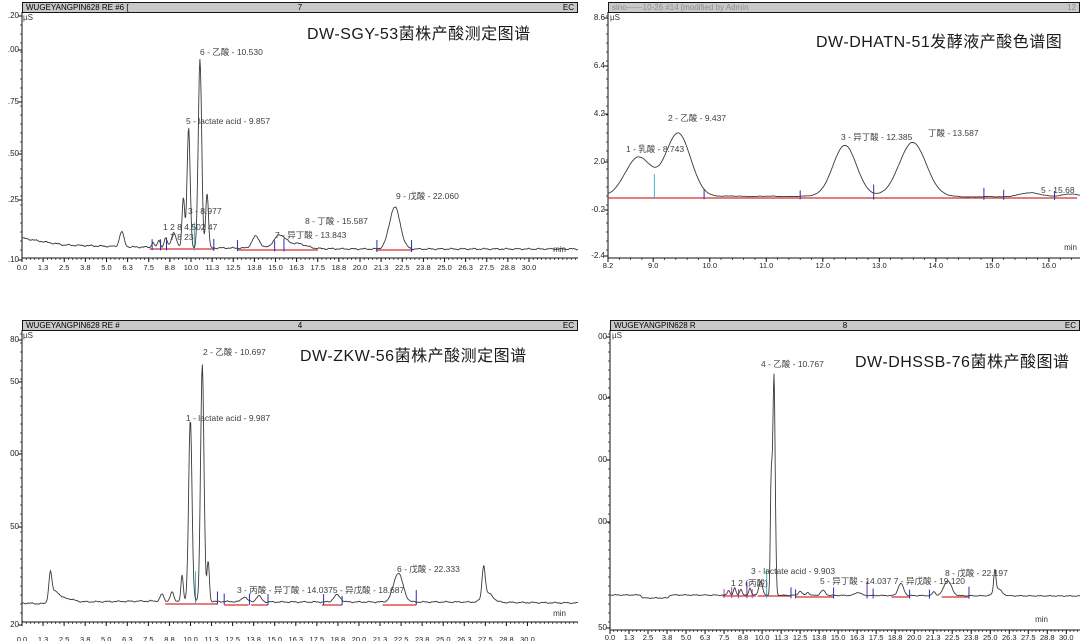 The image size is (1080, 641). I want to click on x-axis-label: 16.3, so click(295, 638).